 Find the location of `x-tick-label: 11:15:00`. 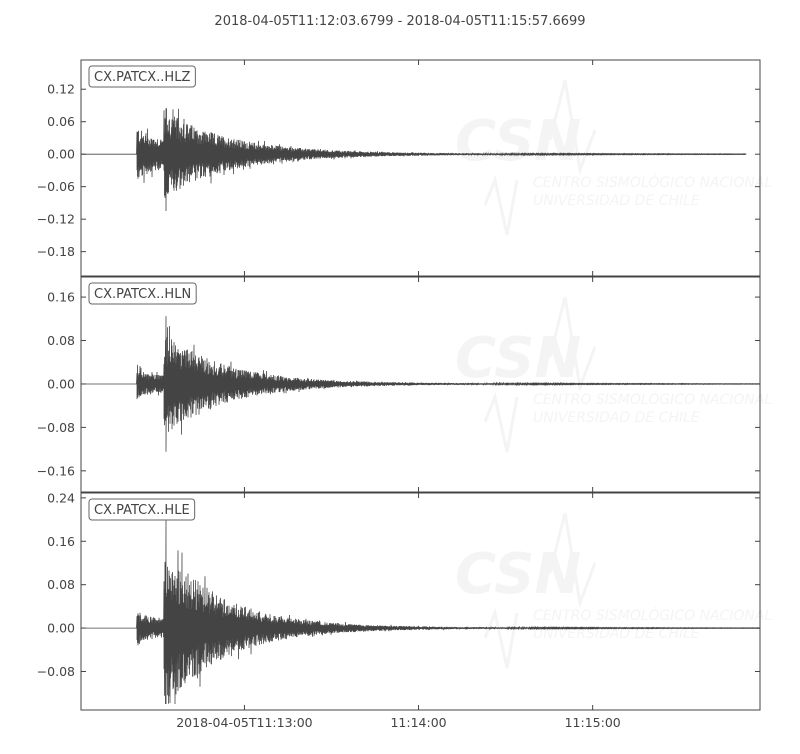

x-tick-label: 11:15:00 is located at coordinates (593, 722).